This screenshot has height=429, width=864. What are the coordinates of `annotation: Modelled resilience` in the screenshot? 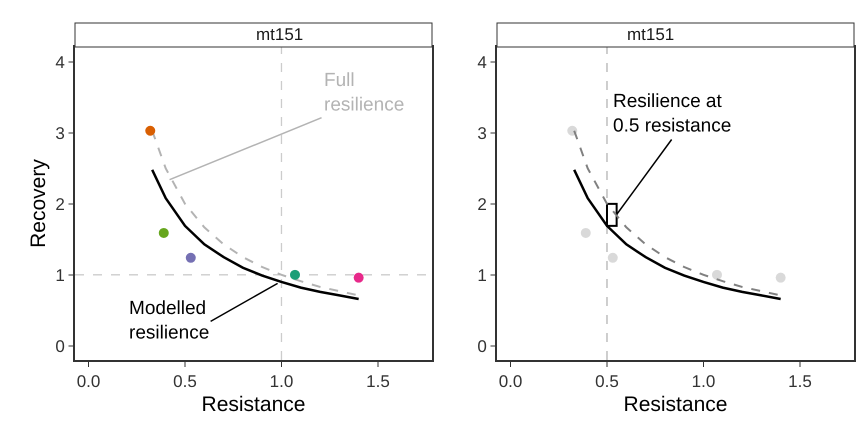 It's located at (169, 321).